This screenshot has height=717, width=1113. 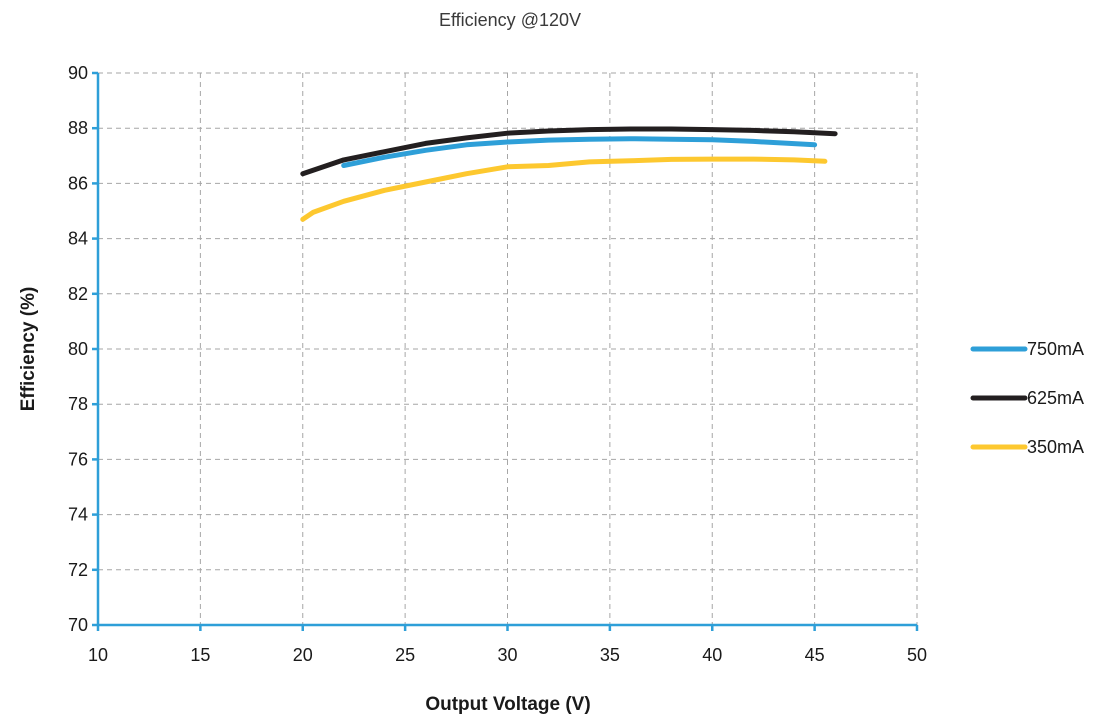 I want to click on y-tick-label: 70, so click(x=78, y=625).